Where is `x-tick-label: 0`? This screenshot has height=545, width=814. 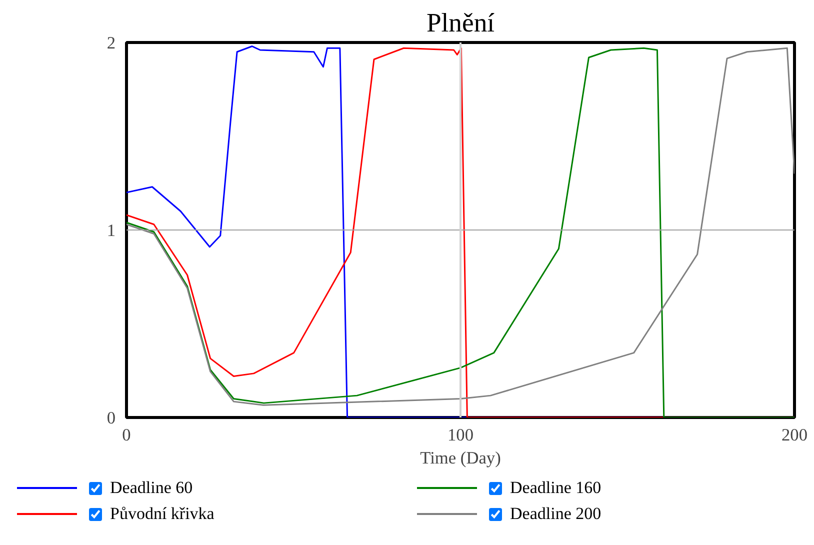 x-tick-label: 0 is located at coordinates (126, 435).